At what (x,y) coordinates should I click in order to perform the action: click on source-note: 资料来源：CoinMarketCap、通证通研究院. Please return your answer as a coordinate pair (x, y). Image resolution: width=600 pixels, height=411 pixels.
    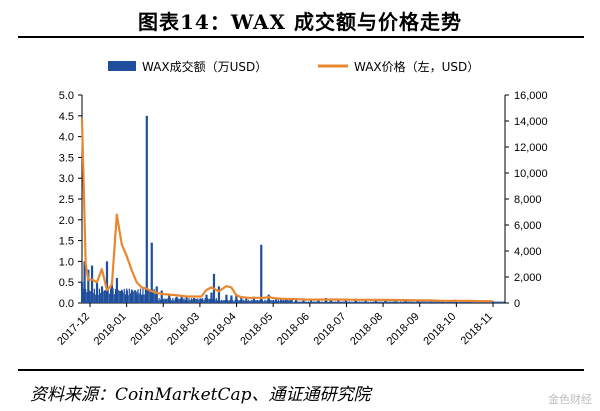
    Looking at the image, I should click on (200, 395).